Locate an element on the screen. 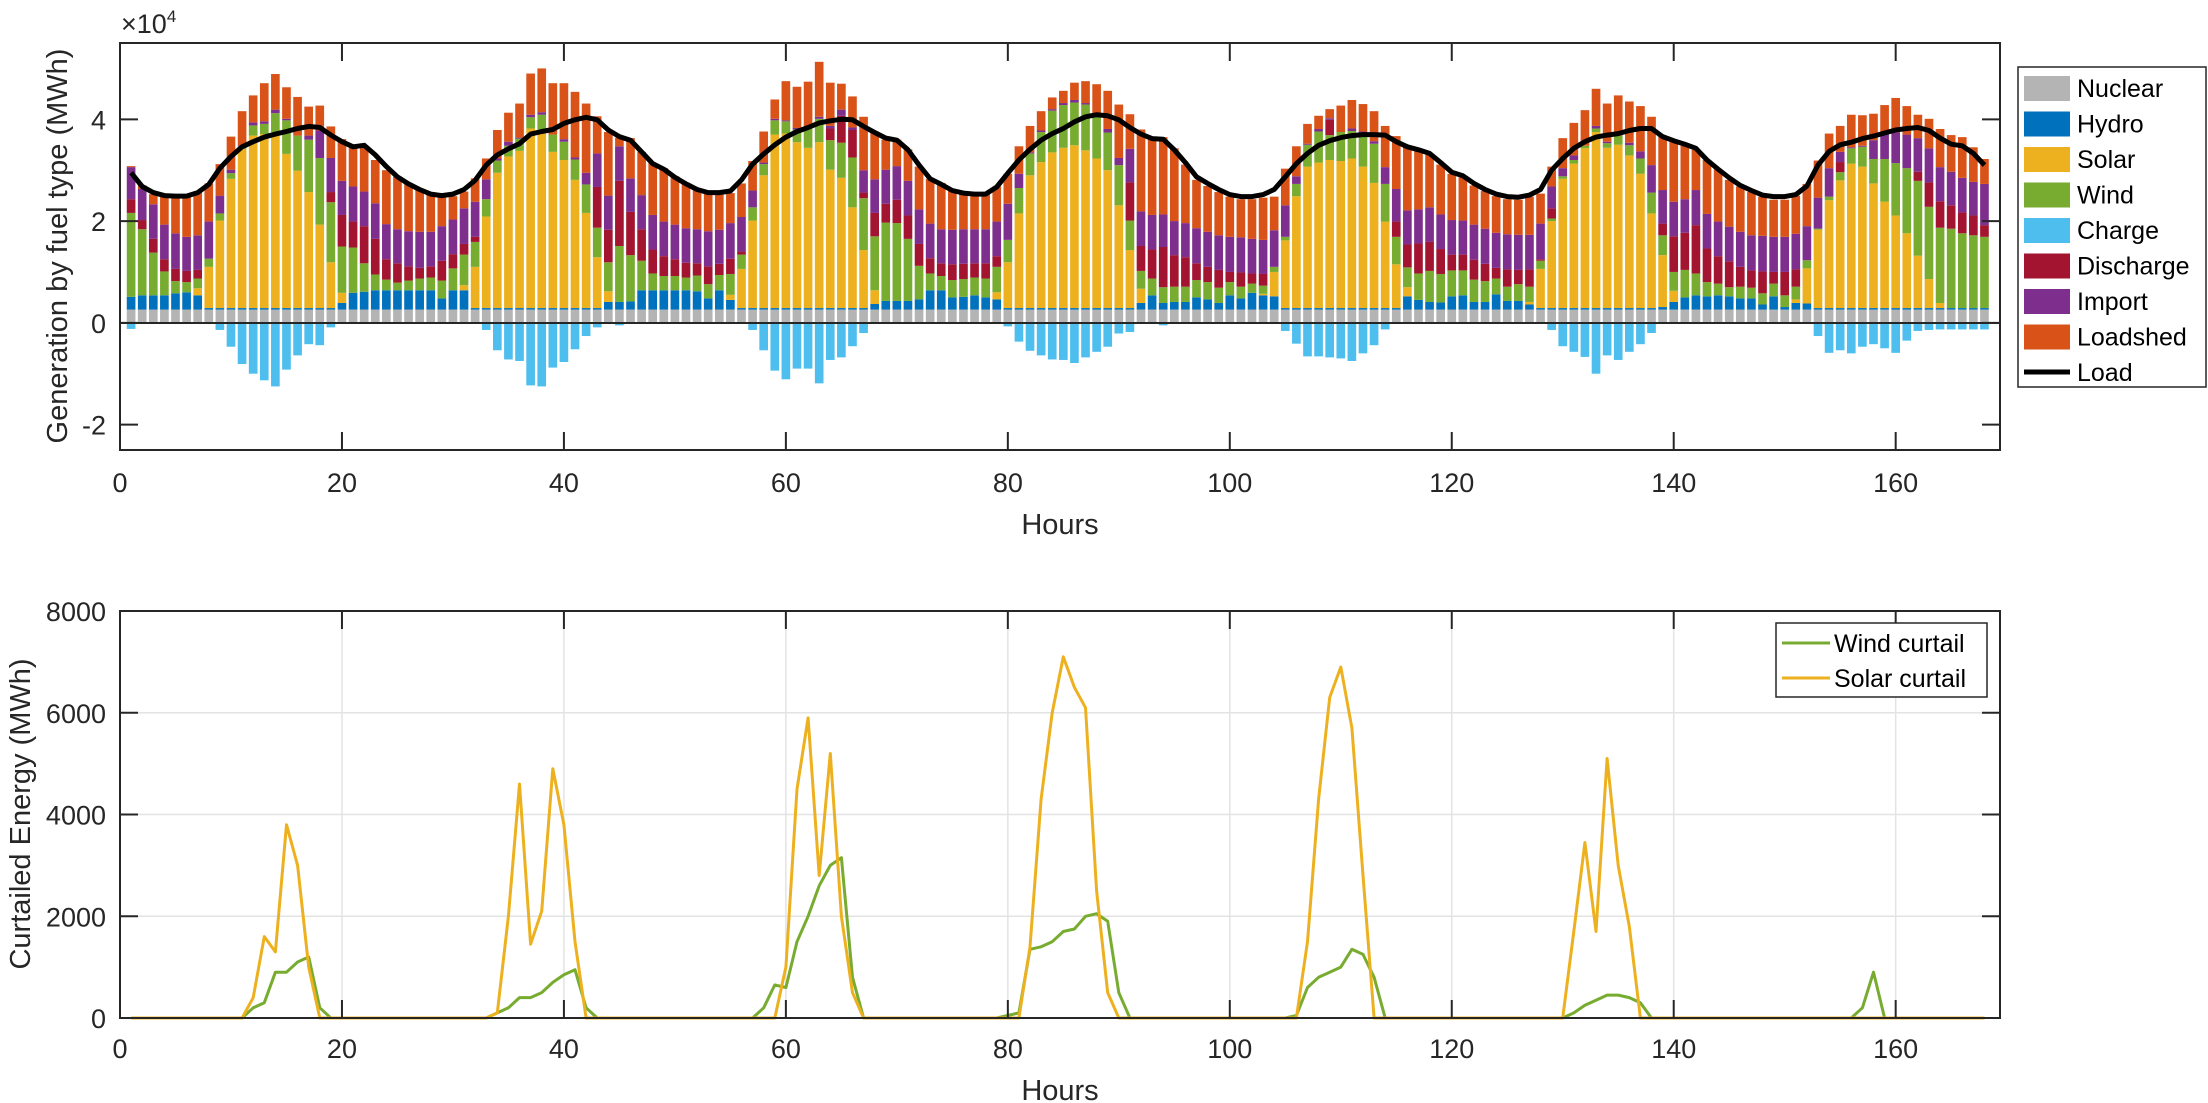 Image resolution: width=2208 pixels, height=1103 pixels. x-tick-label: 40 is located at coordinates (564, 1049).